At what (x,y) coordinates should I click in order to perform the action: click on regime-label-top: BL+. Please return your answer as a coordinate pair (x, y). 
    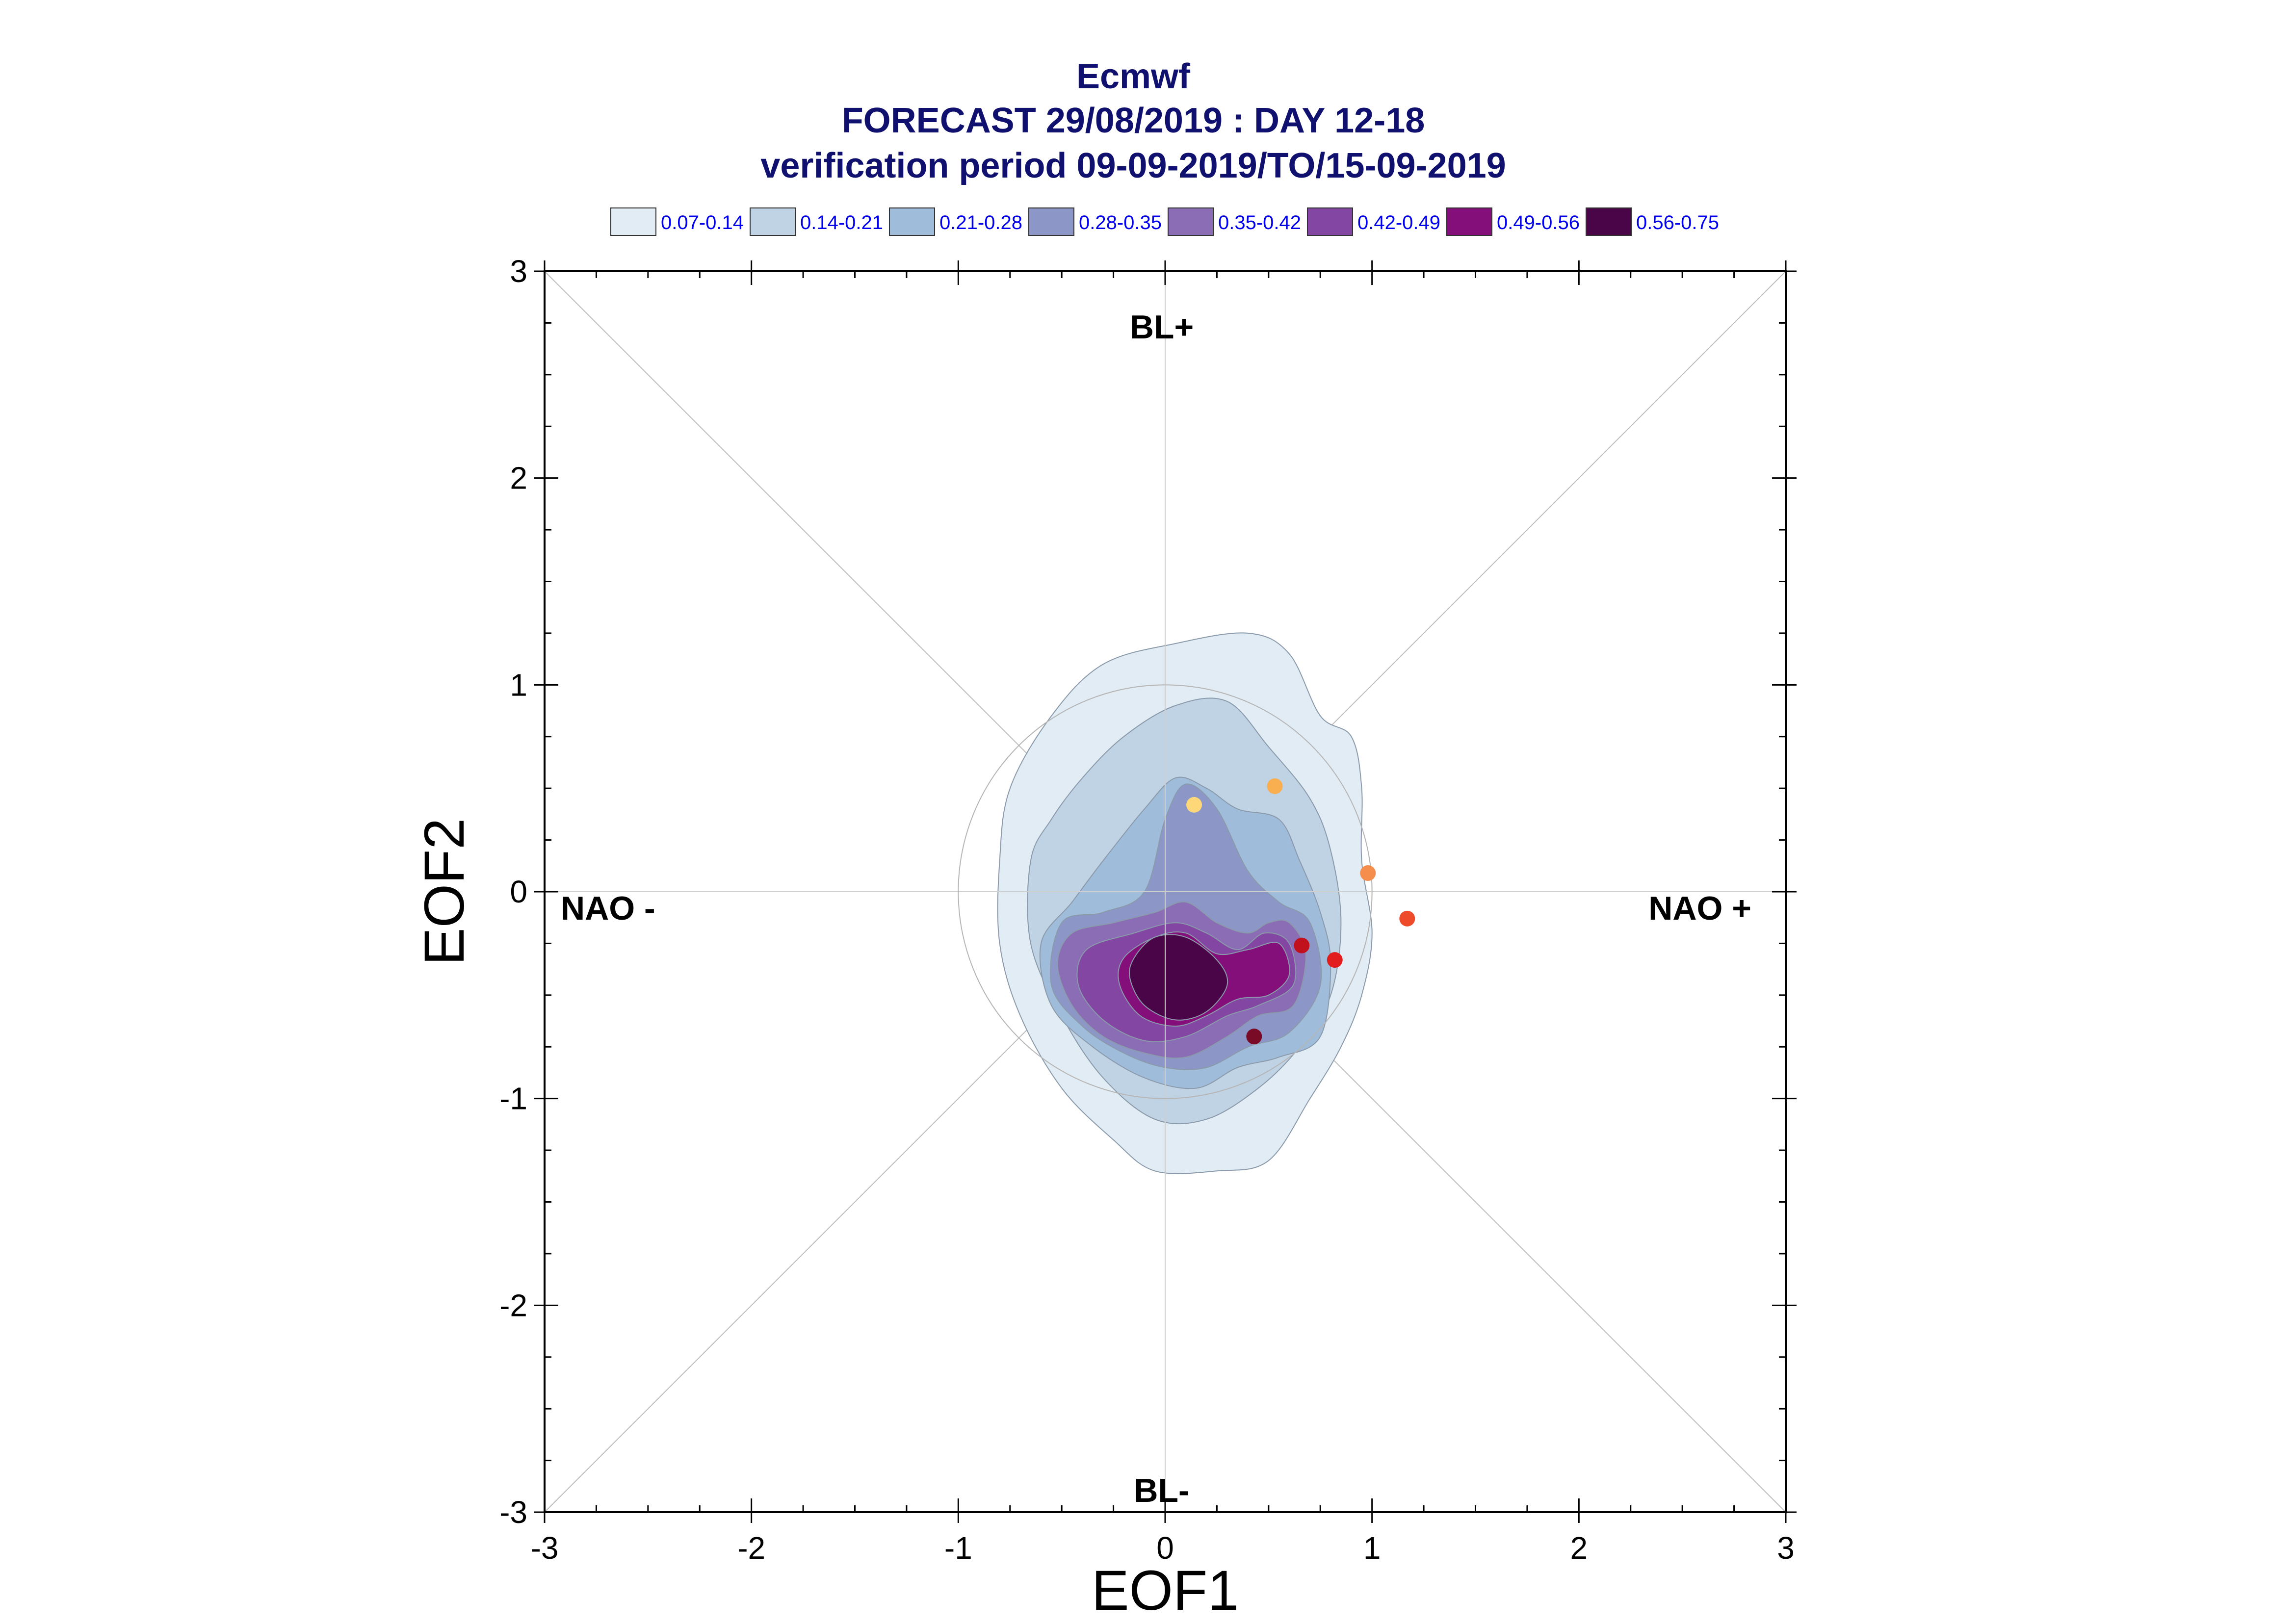
    Looking at the image, I should click on (1162, 327).